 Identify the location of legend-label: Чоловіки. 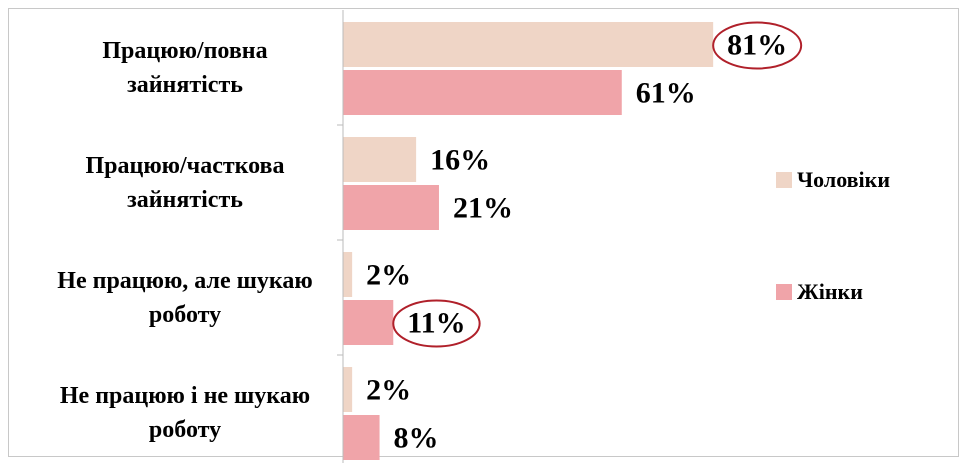
(843, 179).